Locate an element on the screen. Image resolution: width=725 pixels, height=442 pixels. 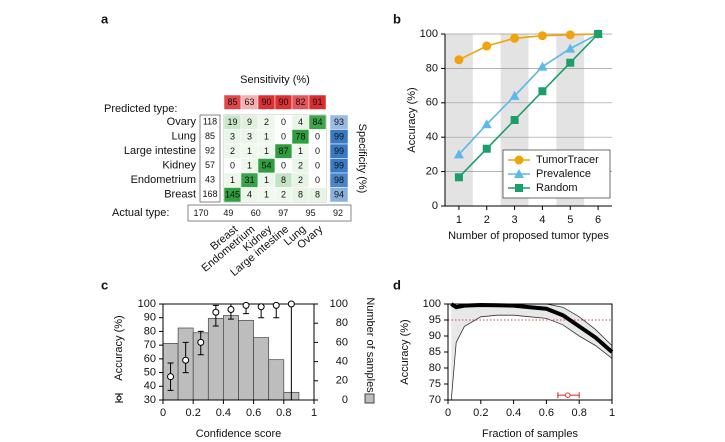
bar-icon is located at coordinates (369, 398).